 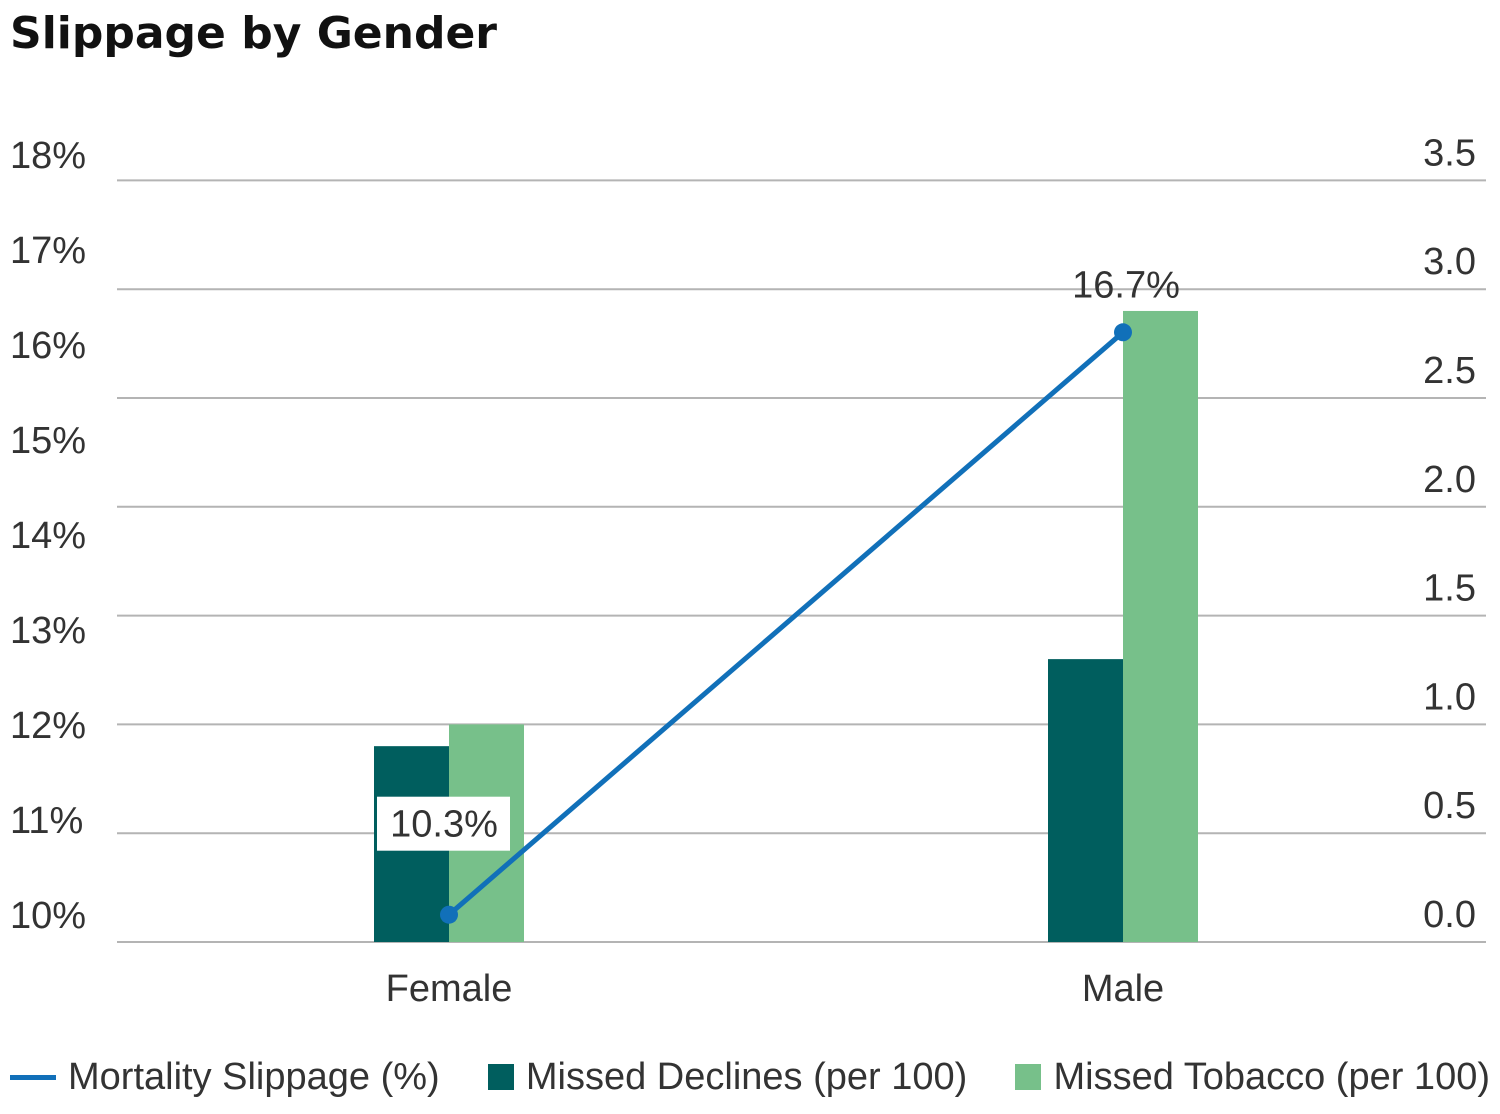 I want to click on legend-item-missed-declines: Missed Declines (per 100), so click(x=727, y=1077).